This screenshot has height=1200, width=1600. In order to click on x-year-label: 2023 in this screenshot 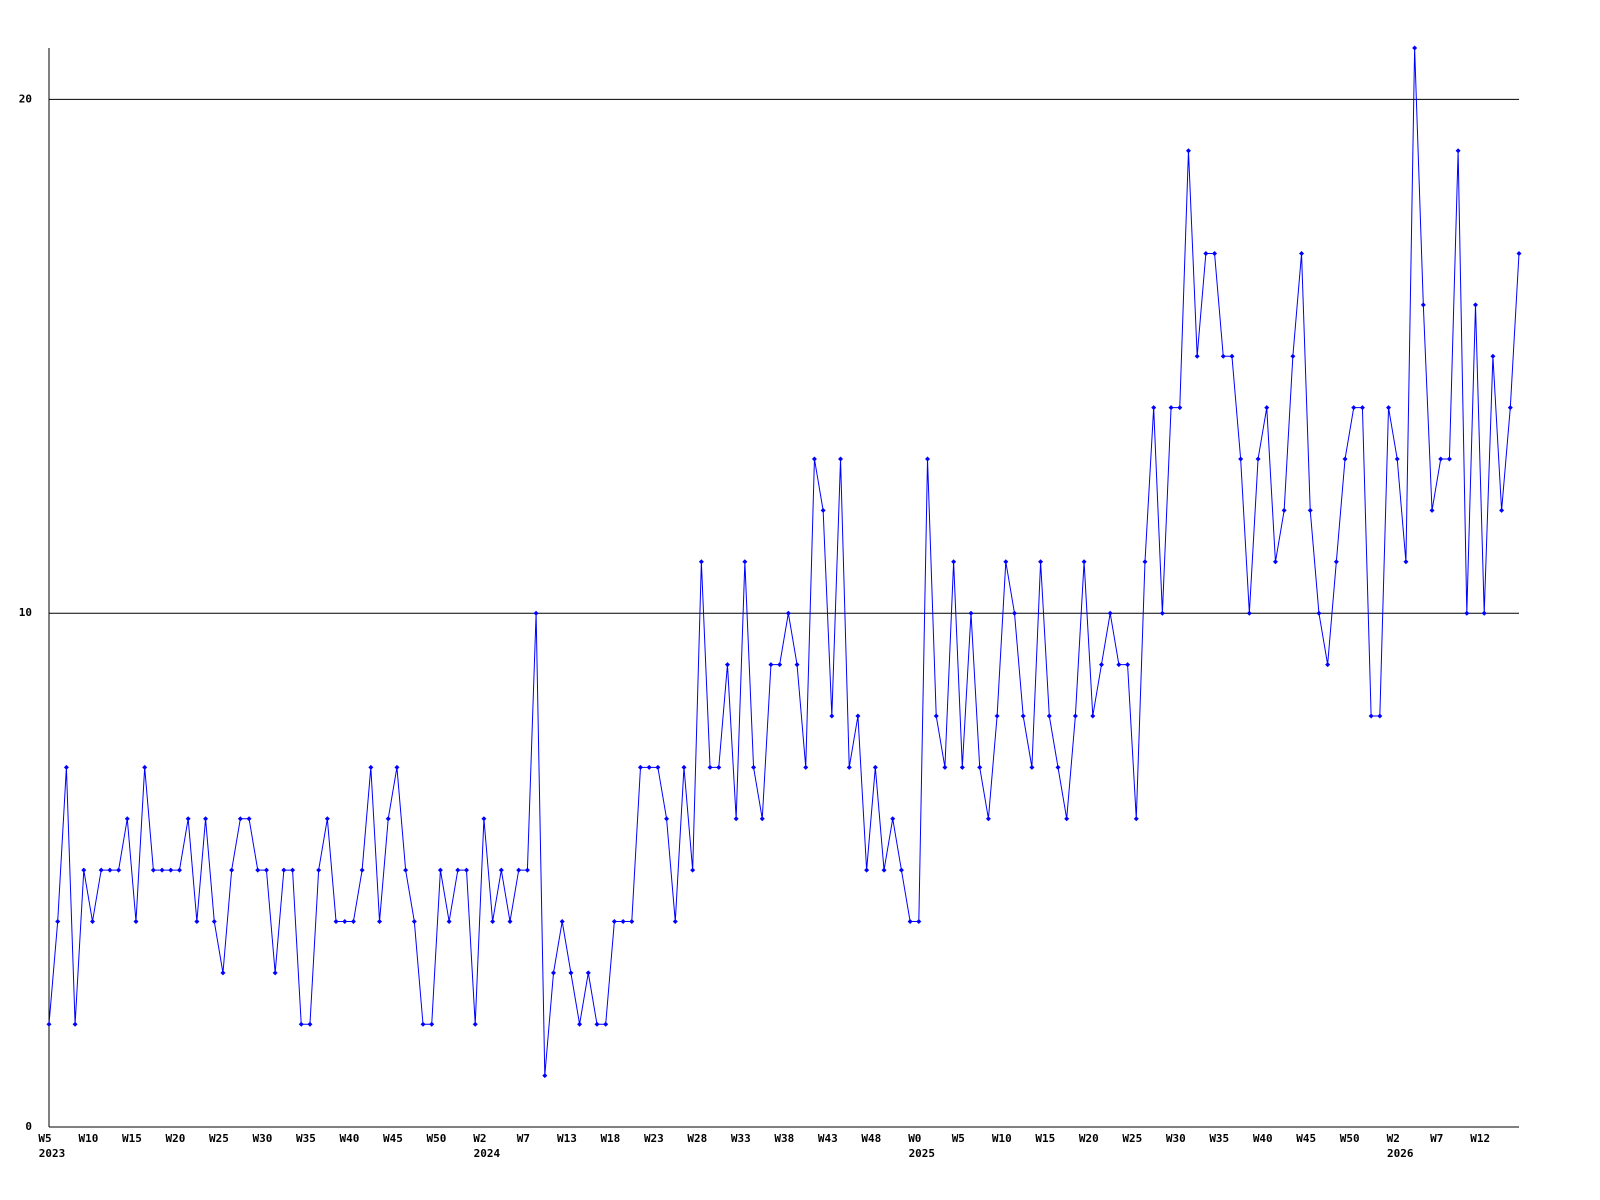, I will do `click(52, 1153)`.